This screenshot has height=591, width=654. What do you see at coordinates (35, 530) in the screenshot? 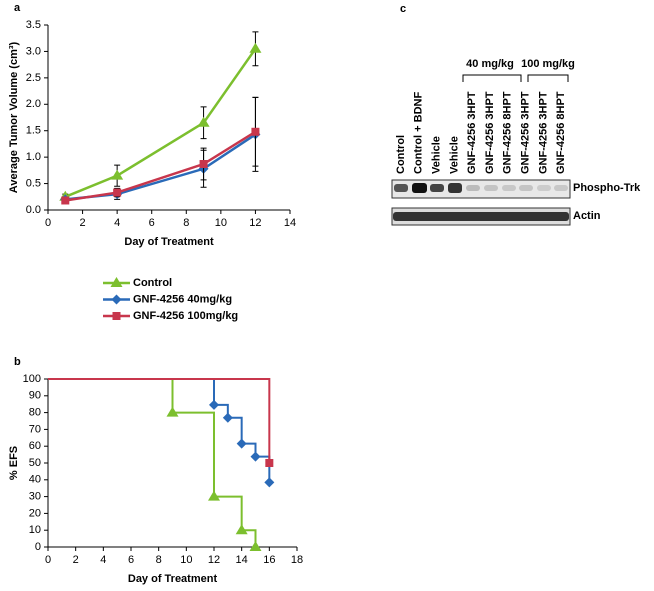
I see `y-tick-label: 10` at bounding box center [35, 530].